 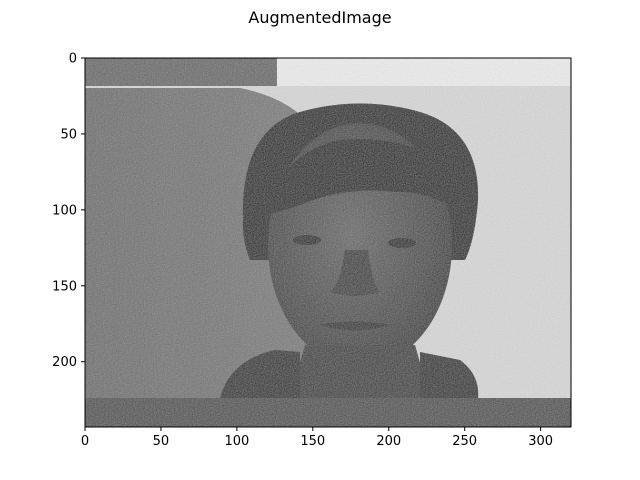 I want to click on x-axis: 0 50 100 150 200 250 300, so click(x=317, y=438).